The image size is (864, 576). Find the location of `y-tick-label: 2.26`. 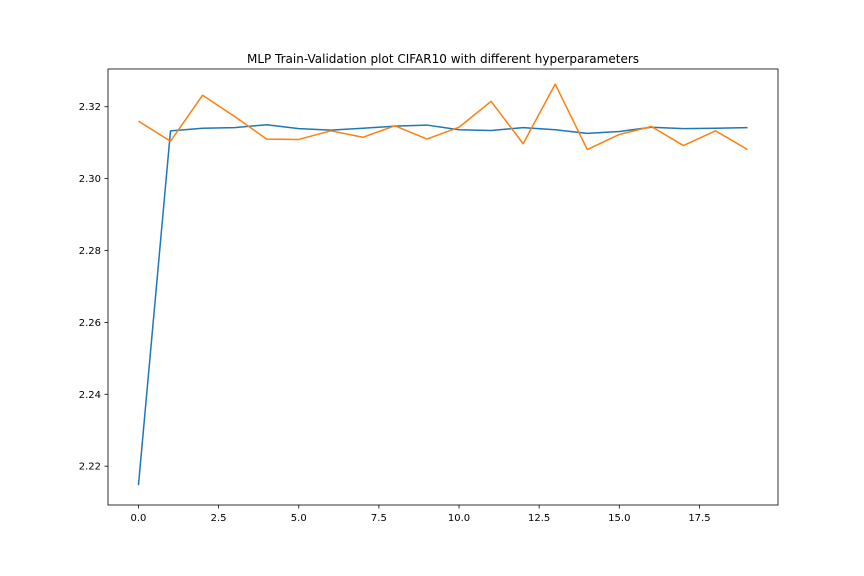

y-tick-label: 2.26 is located at coordinates (90, 323).